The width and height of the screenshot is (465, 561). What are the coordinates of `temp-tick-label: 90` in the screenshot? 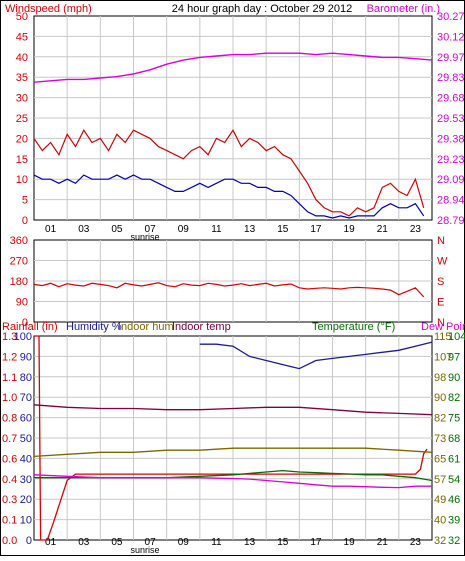 It's located at (454, 378).